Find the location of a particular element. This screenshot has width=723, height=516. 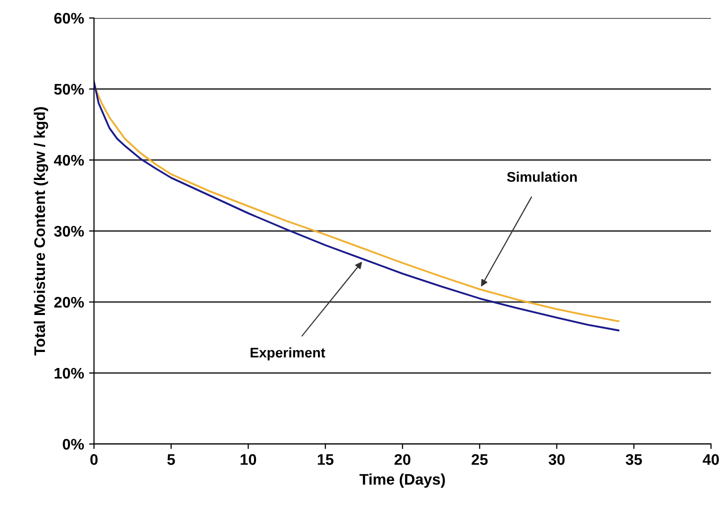

annotation: Experiment is located at coordinates (288, 353).